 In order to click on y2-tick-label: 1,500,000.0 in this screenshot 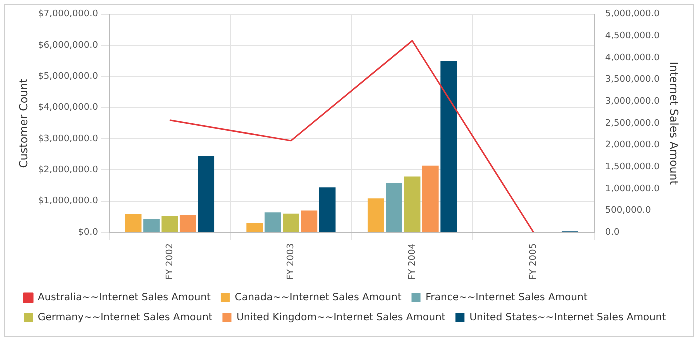, I will do `click(632, 167)`.